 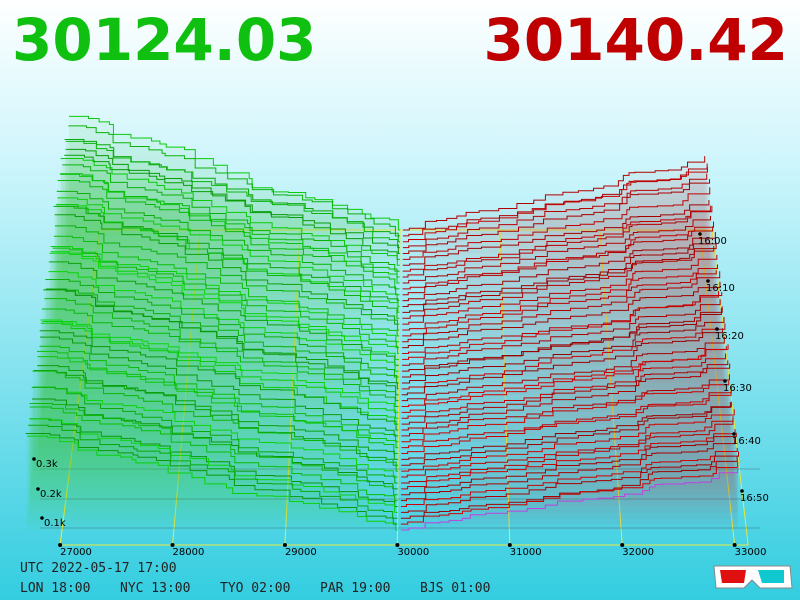 What do you see at coordinates (255, 588) in the screenshot?
I see `city-clock: TYO 02:00` at bounding box center [255, 588].